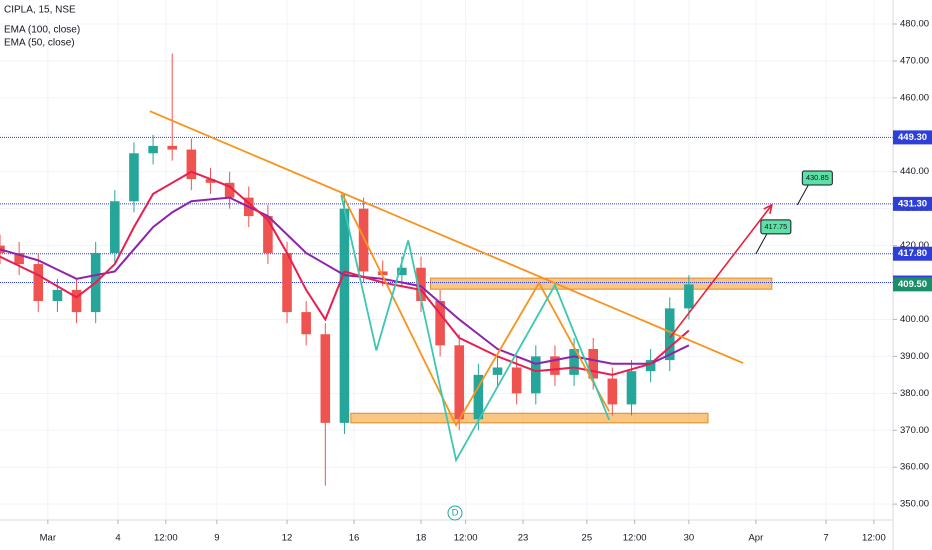 Image resolution: width=932 pixels, height=550 pixels. Describe the element at coordinates (40, 10) in the screenshot. I see `symbol-title: CIPLA, 15, NSE` at that location.